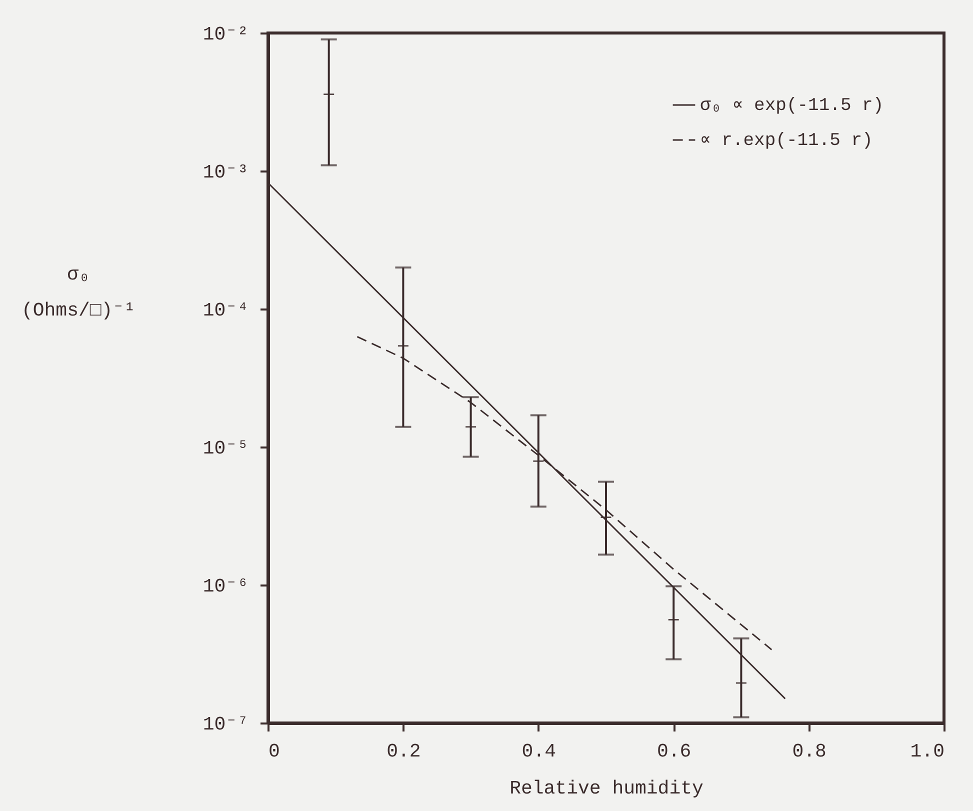 The image size is (973, 811). Describe the element at coordinates (607, 789) in the screenshot. I see `x-axis-title: Relative humidity` at that location.